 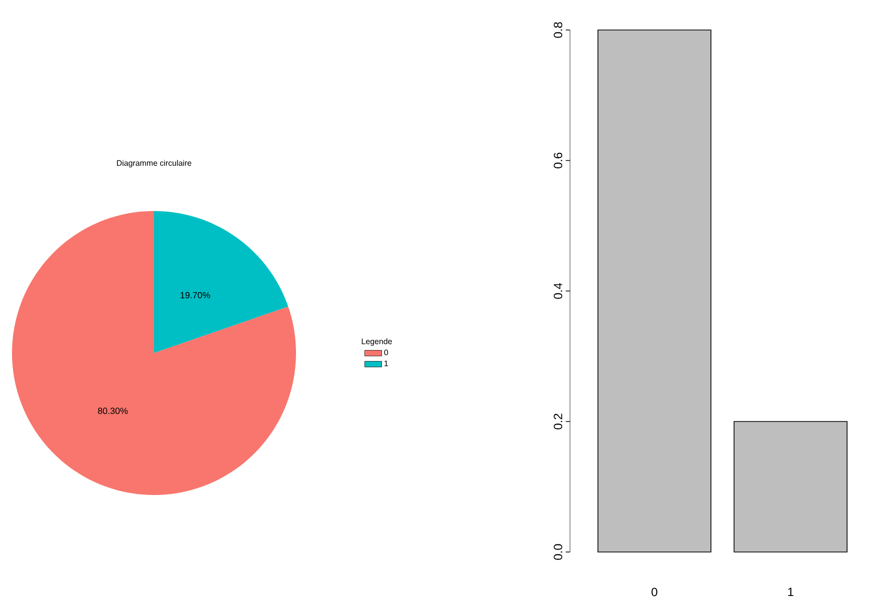 What do you see at coordinates (195, 295) in the screenshot?
I see `data-label: 19.70%` at bounding box center [195, 295].